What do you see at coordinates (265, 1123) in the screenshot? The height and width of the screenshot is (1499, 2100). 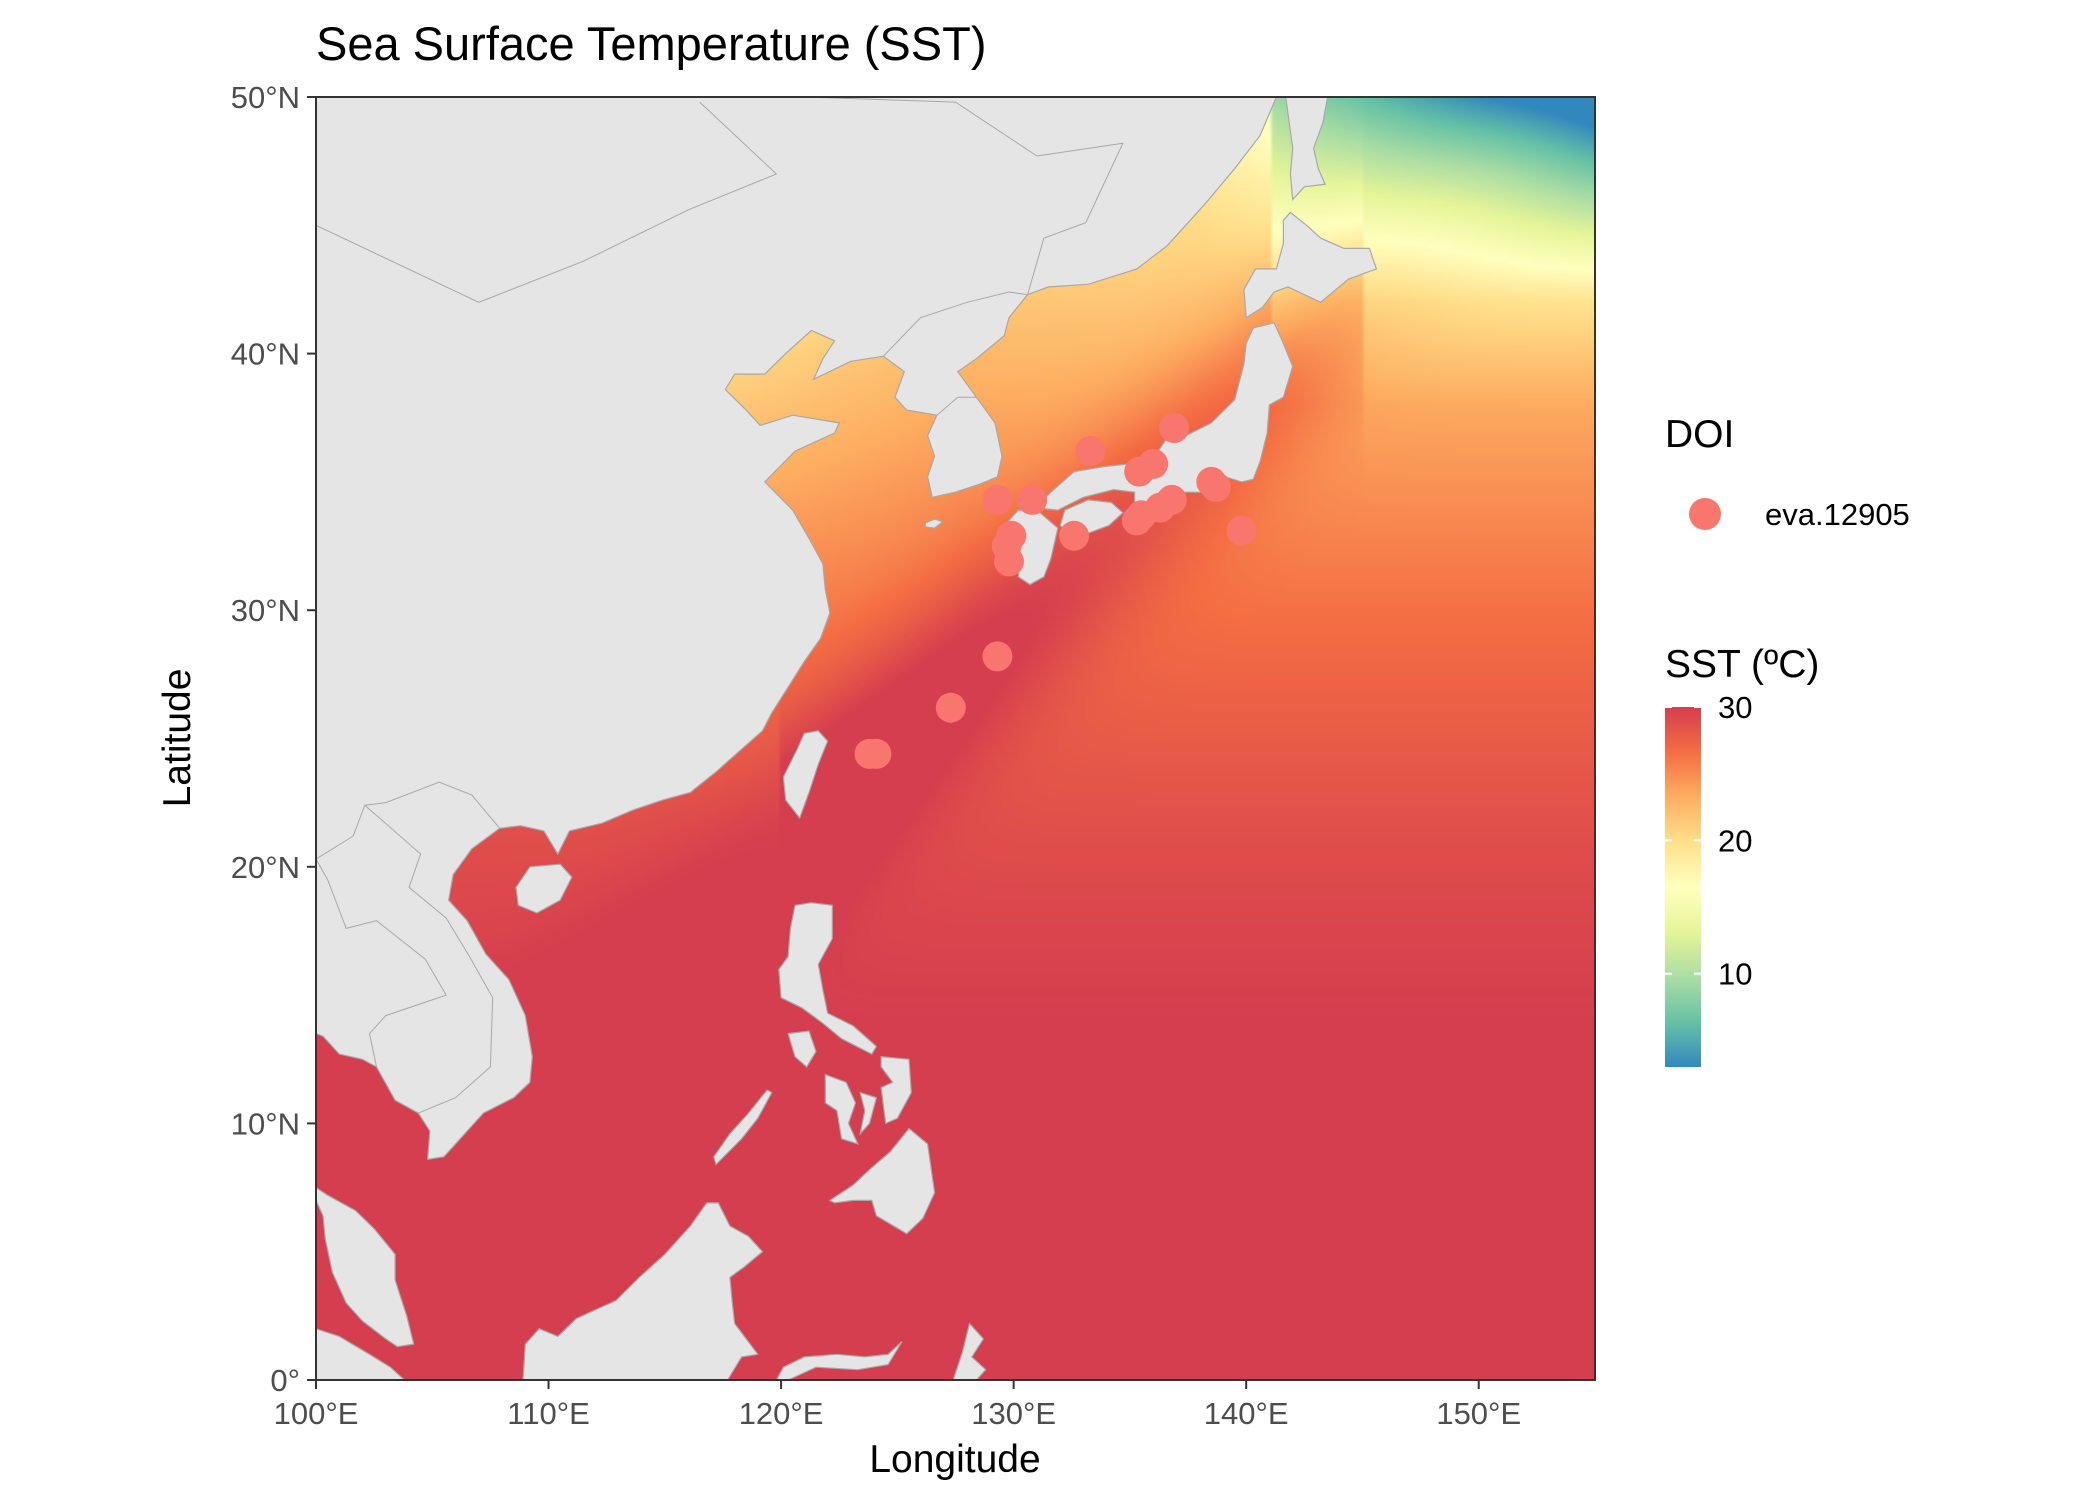 I see `y-tick-label: 10°N` at bounding box center [265, 1123].